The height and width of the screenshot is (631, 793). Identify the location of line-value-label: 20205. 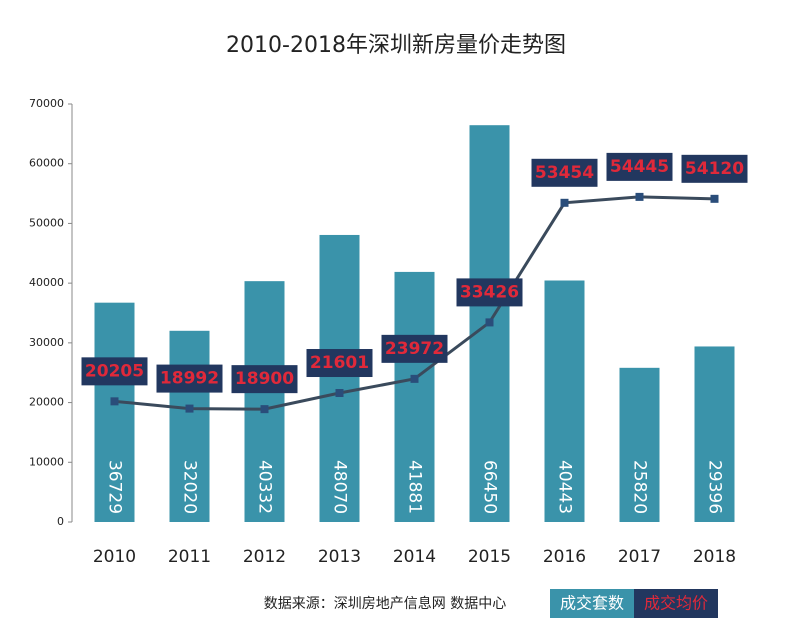
(114, 371).